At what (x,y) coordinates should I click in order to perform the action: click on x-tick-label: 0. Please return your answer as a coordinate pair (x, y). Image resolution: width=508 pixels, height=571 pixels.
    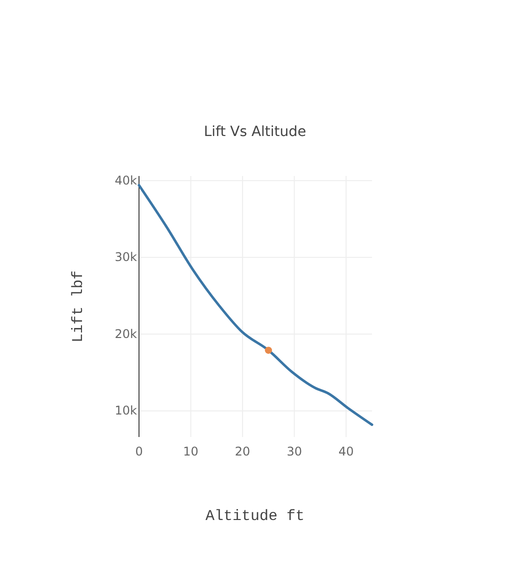
    Looking at the image, I should click on (139, 451).